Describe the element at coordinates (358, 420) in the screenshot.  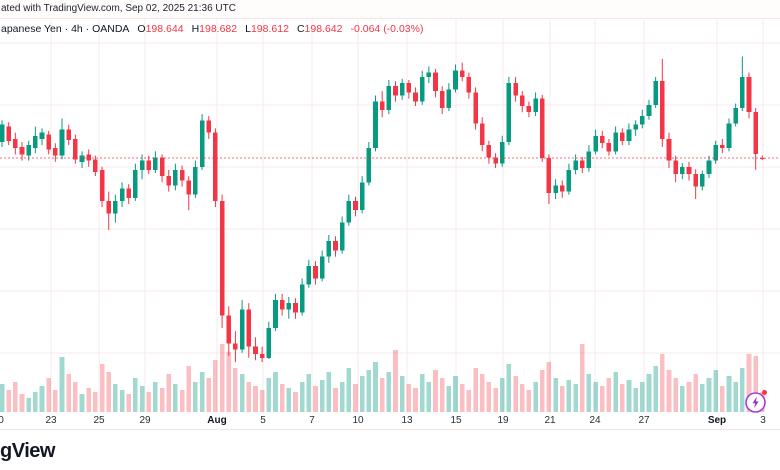
I see `time-axis-label: 10` at that location.